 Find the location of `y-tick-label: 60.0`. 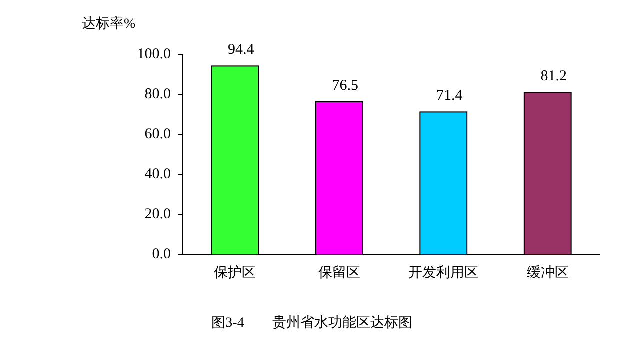

y-tick-label: 60.0 is located at coordinates (157, 134).